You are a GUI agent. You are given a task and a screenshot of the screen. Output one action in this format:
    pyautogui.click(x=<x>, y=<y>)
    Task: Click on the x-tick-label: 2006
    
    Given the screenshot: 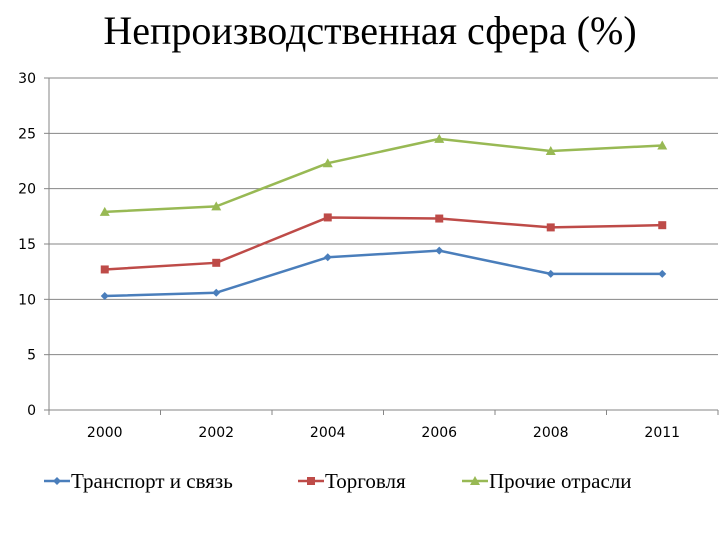 What is the action you would take?
    pyautogui.click(x=439, y=433)
    